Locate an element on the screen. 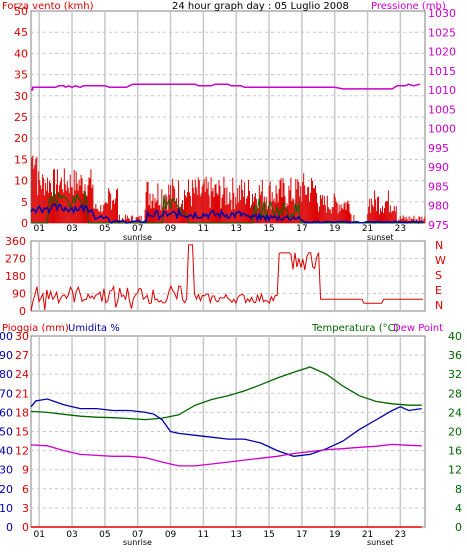 The image size is (467, 560). rain-ytick-30: 30 is located at coordinates (6, 470).